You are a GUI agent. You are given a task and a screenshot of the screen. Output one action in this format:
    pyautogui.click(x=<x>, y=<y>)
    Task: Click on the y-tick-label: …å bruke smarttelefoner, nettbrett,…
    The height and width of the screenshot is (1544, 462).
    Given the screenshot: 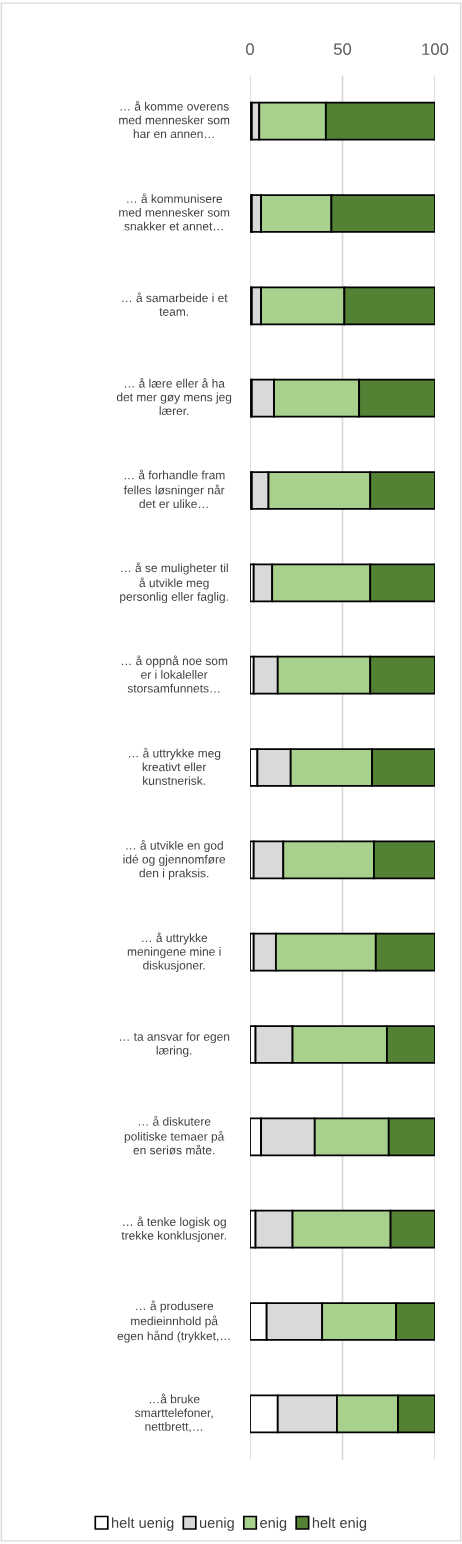 What is the action you would take?
    pyautogui.click(x=173, y=1413)
    